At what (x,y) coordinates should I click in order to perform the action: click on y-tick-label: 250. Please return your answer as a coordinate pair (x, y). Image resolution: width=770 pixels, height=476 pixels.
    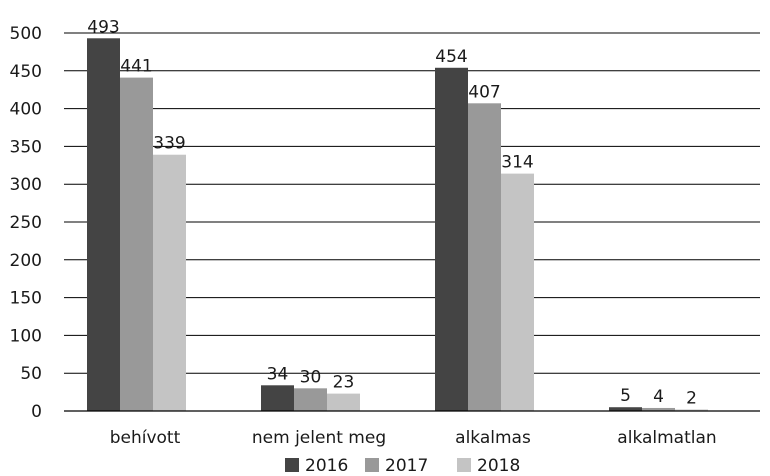
    Looking at the image, I should click on (26, 223).